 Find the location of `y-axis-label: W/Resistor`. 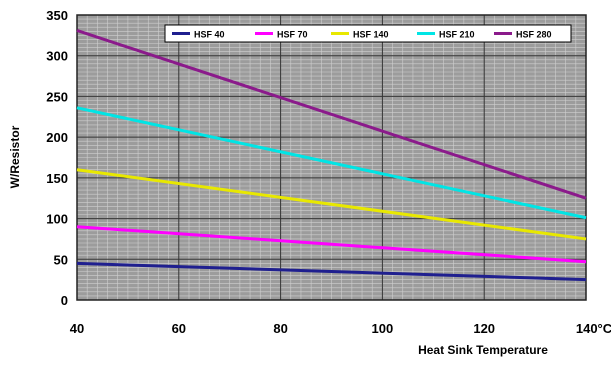

y-axis-label: W/Resistor is located at coordinates (15, 156).